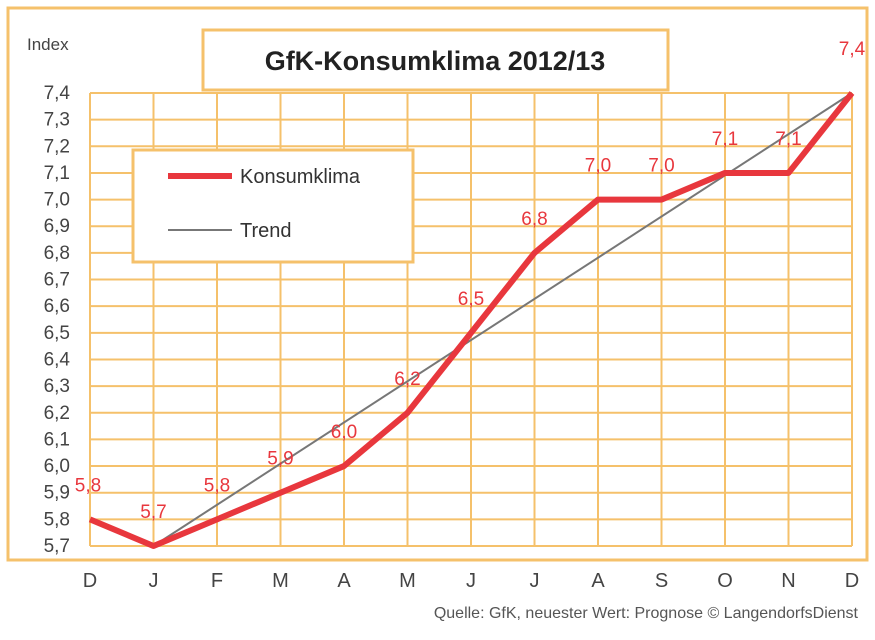 This screenshot has height=640, width=875. I want to click on y-tick-label: 6,0, so click(57, 466).